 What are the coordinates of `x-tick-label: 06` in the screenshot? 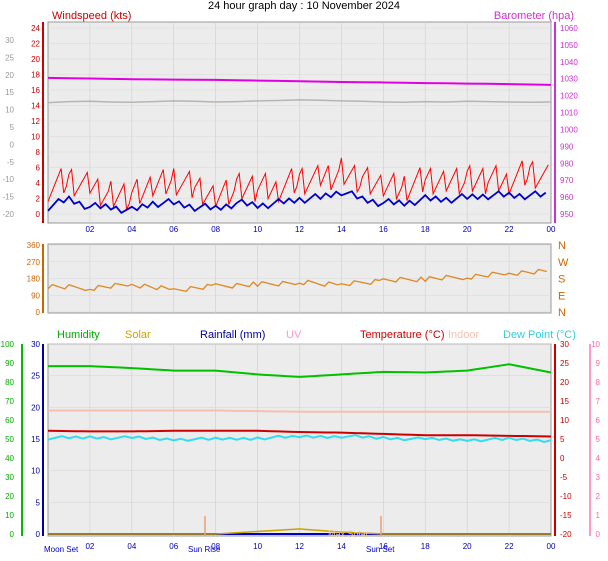 It's located at (173, 229).